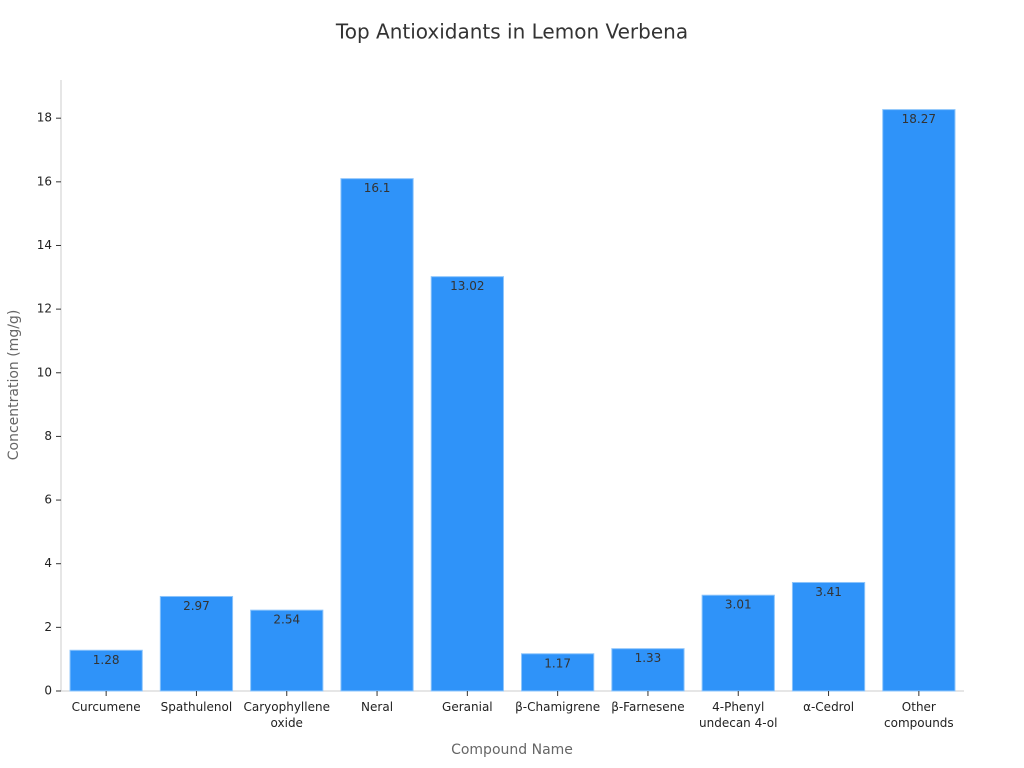 The height and width of the screenshot is (768, 1024). I want to click on y-tick-label: 16, so click(44, 181).